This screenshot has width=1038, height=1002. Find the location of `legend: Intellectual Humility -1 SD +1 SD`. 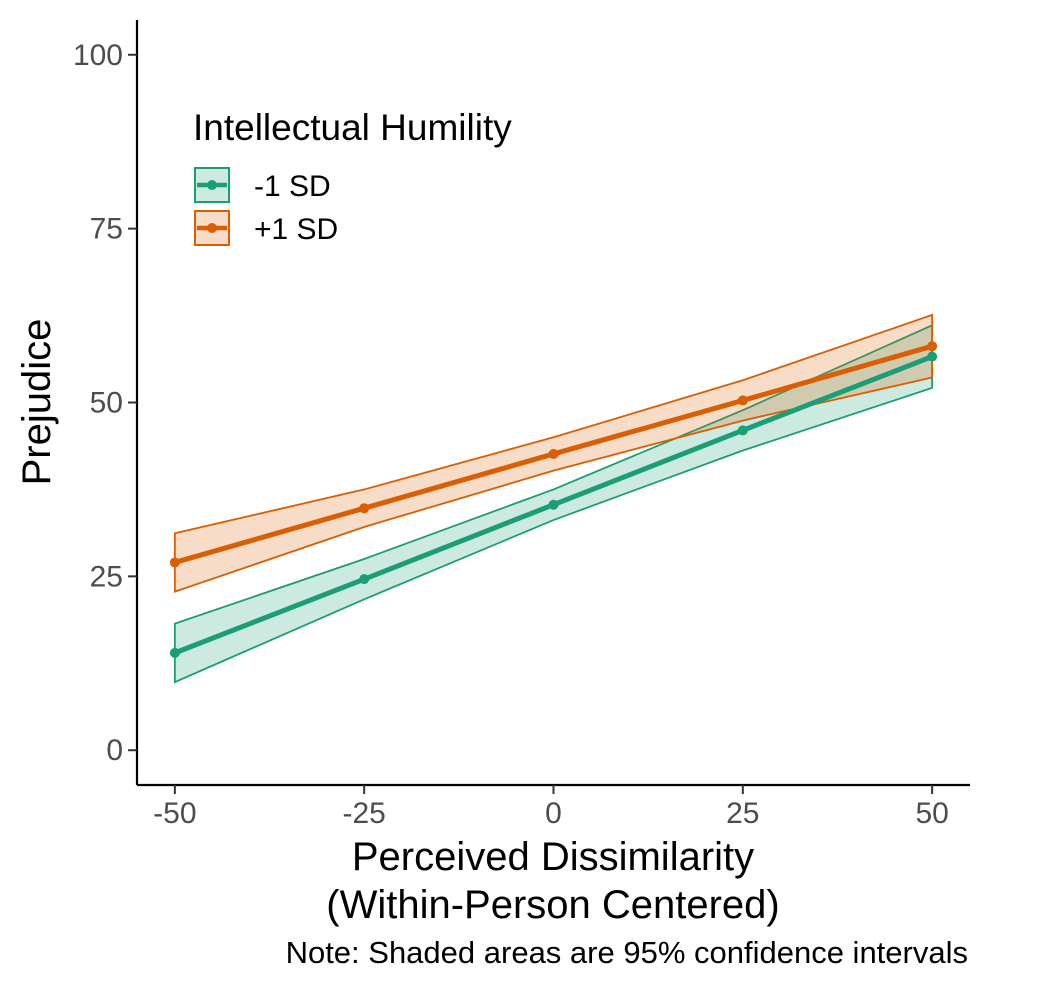

legend: Intellectual Humility -1 SD +1 SD is located at coordinates (352, 176).